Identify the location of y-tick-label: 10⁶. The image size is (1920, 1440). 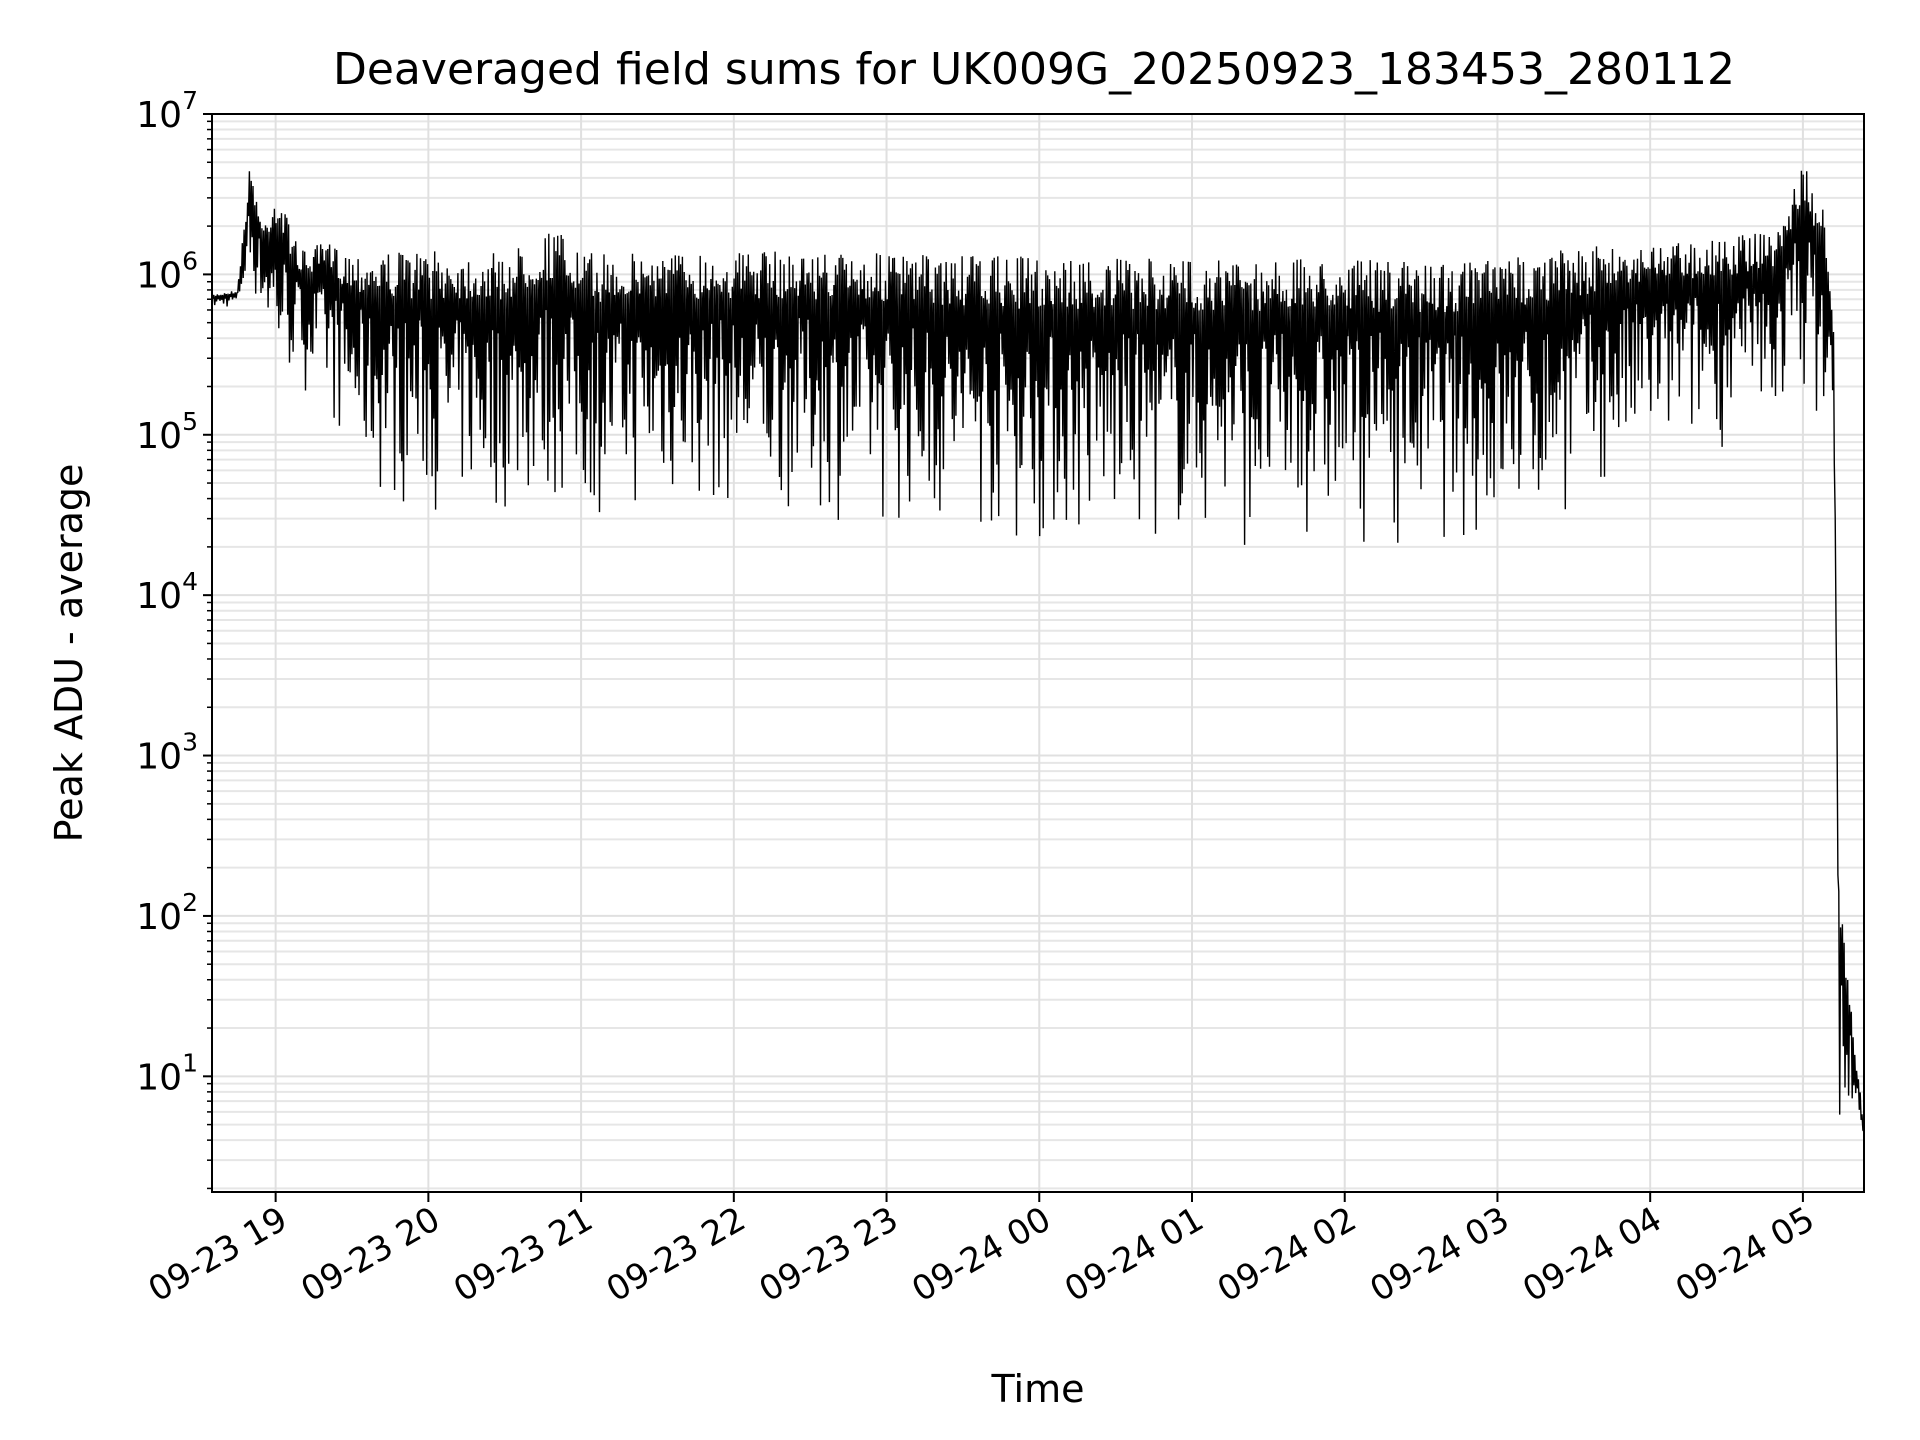
(167, 271).